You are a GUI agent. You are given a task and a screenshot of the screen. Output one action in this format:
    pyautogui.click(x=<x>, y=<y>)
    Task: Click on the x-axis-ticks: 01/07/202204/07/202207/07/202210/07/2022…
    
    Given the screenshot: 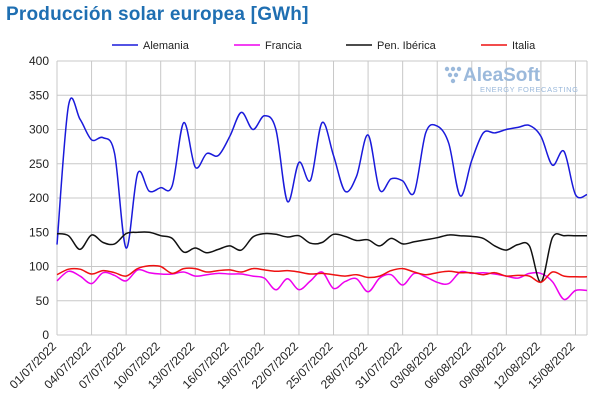 What is the action you would take?
    pyautogui.click(x=292, y=365)
    